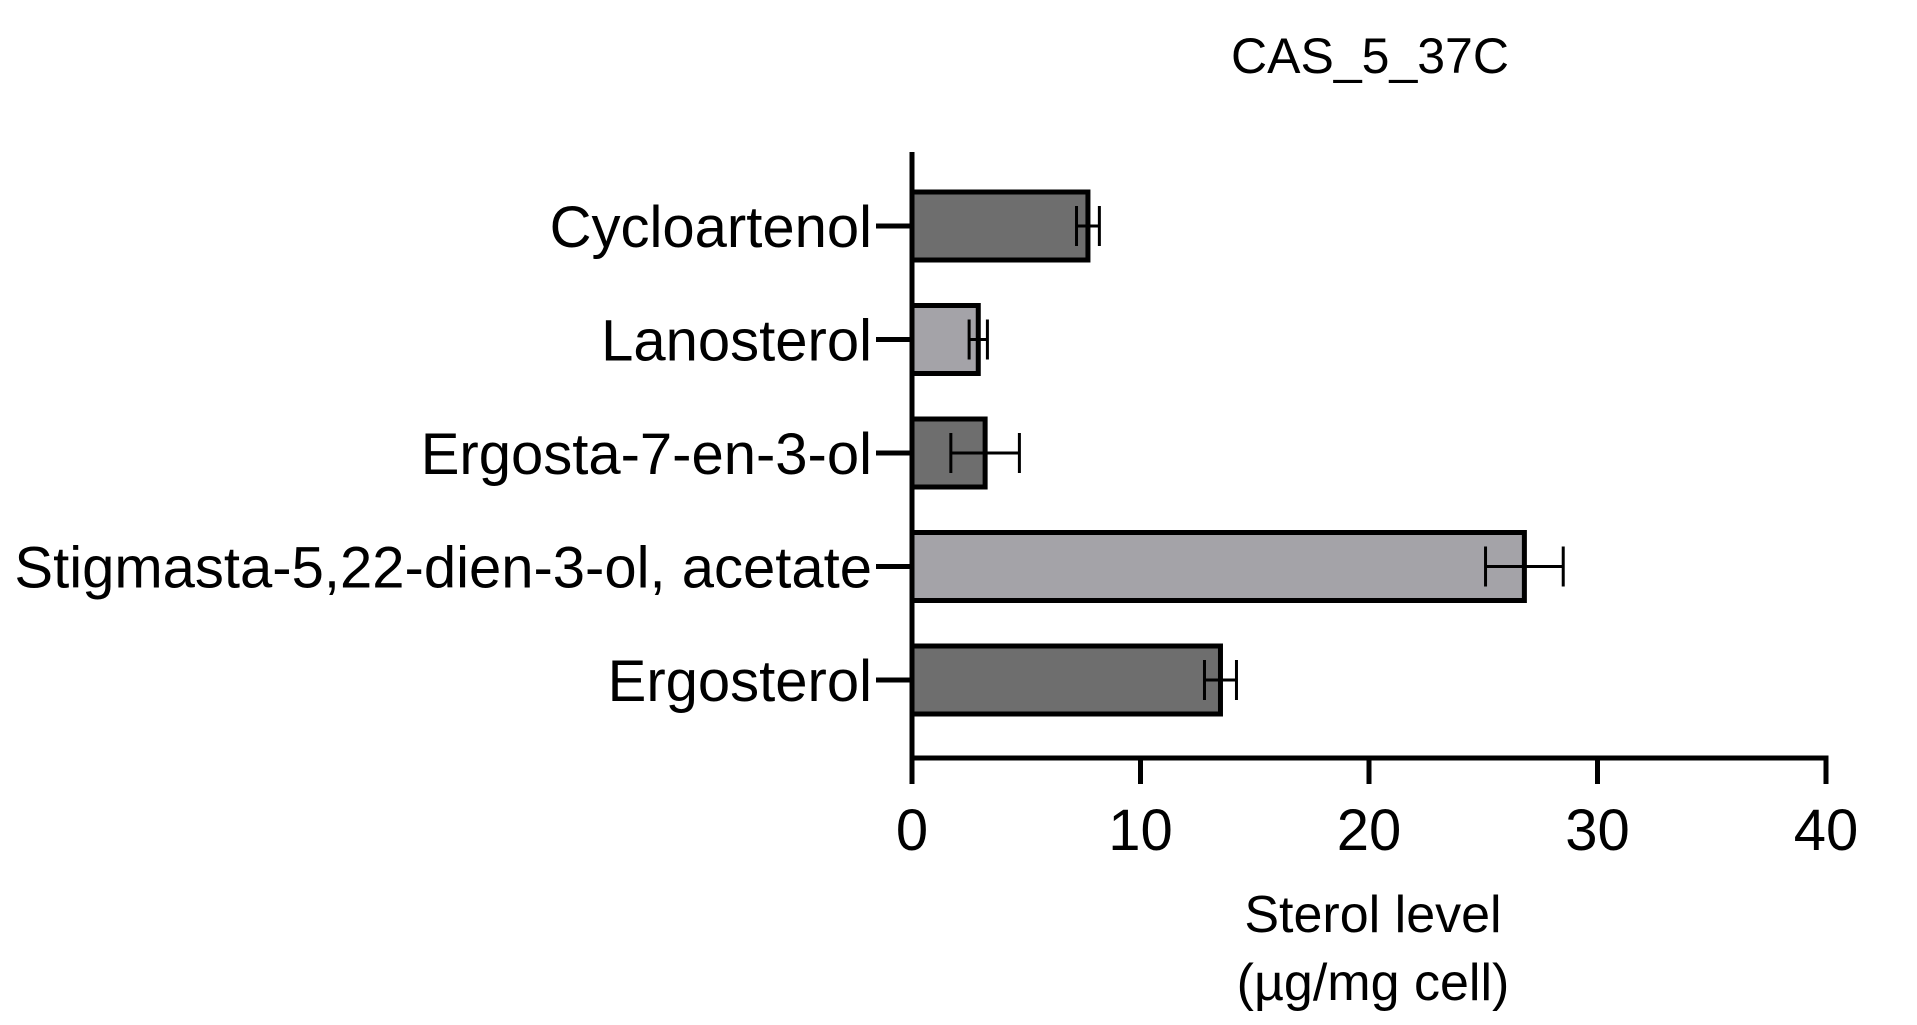  What do you see at coordinates (443, 568) in the screenshot?
I see `category-label: Stigmasta-5,22-dien-3-ol, acetate` at bounding box center [443, 568].